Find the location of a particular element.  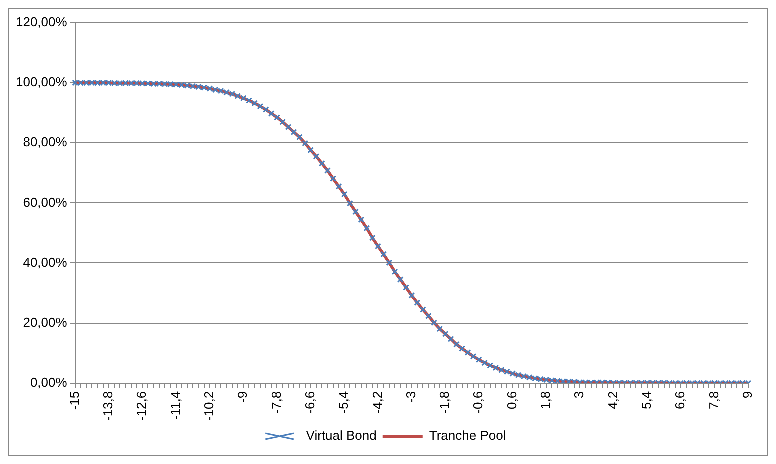

x-tick-label: 5,4 is located at coordinates (646, 400).